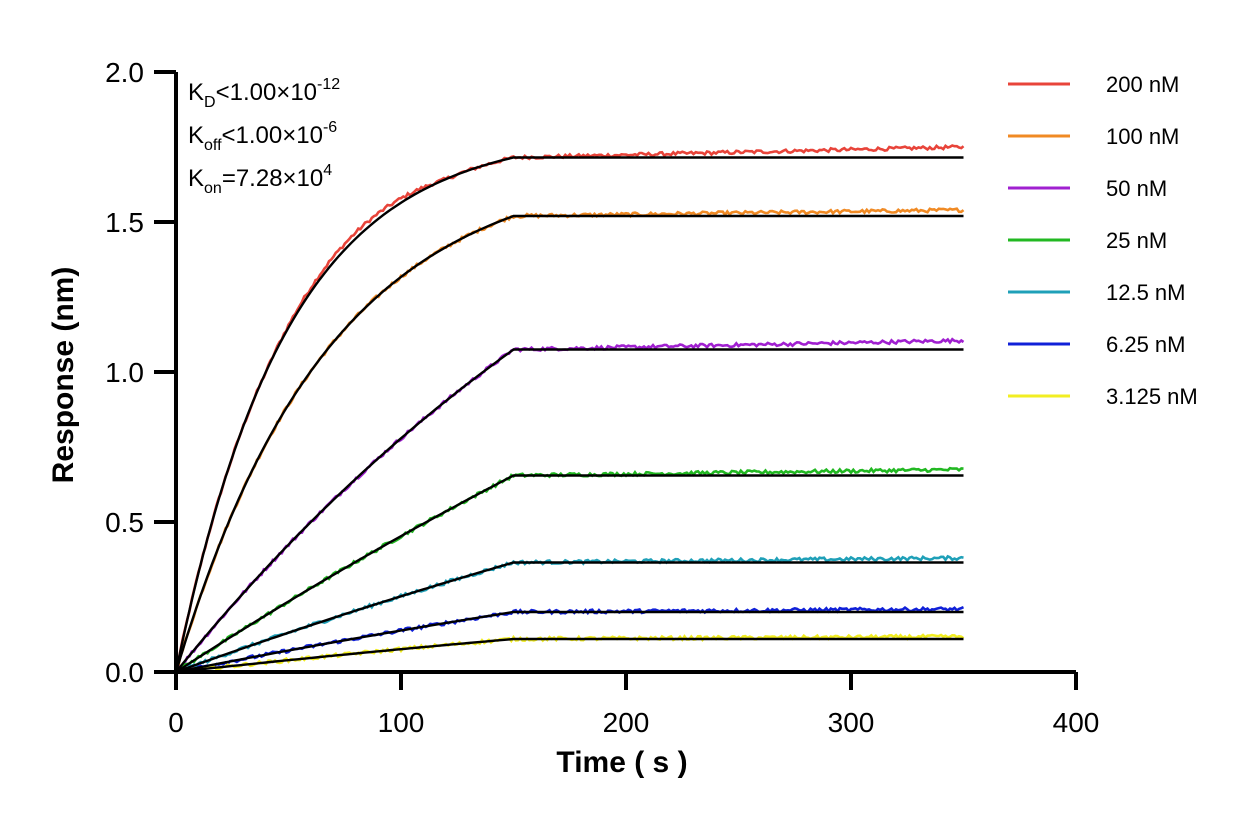 The height and width of the screenshot is (825, 1253). Describe the element at coordinates (124, 222) in the screenshot. I see `y-tick-label: 1.5` at that location.